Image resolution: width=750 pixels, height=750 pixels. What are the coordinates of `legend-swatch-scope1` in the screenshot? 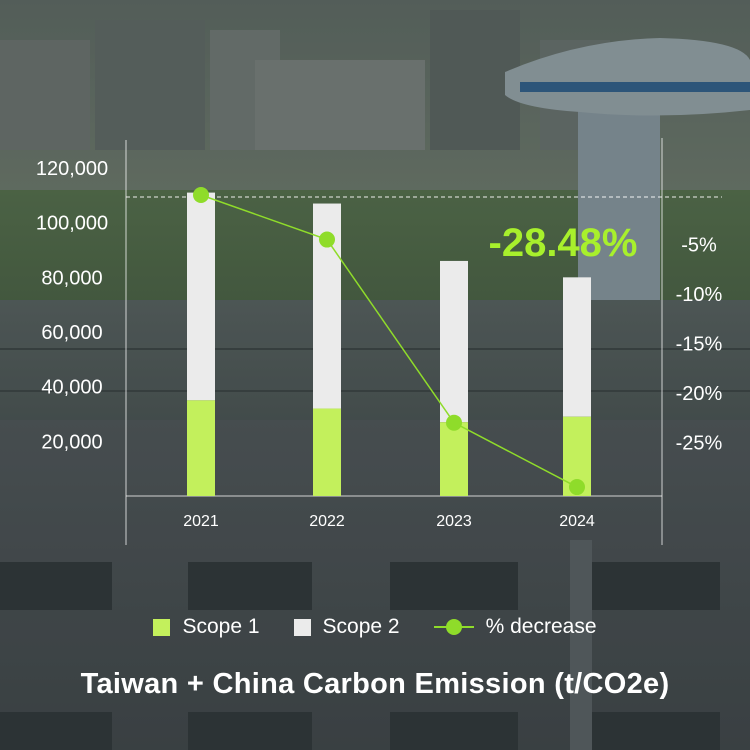 It's located at (162, 627).